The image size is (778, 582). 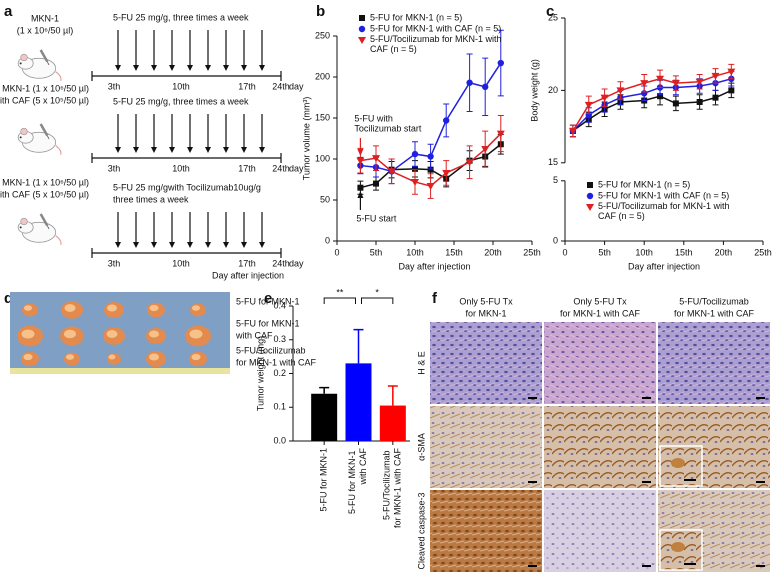 I want to click on photo-ruler, so click(x=120, y=371).